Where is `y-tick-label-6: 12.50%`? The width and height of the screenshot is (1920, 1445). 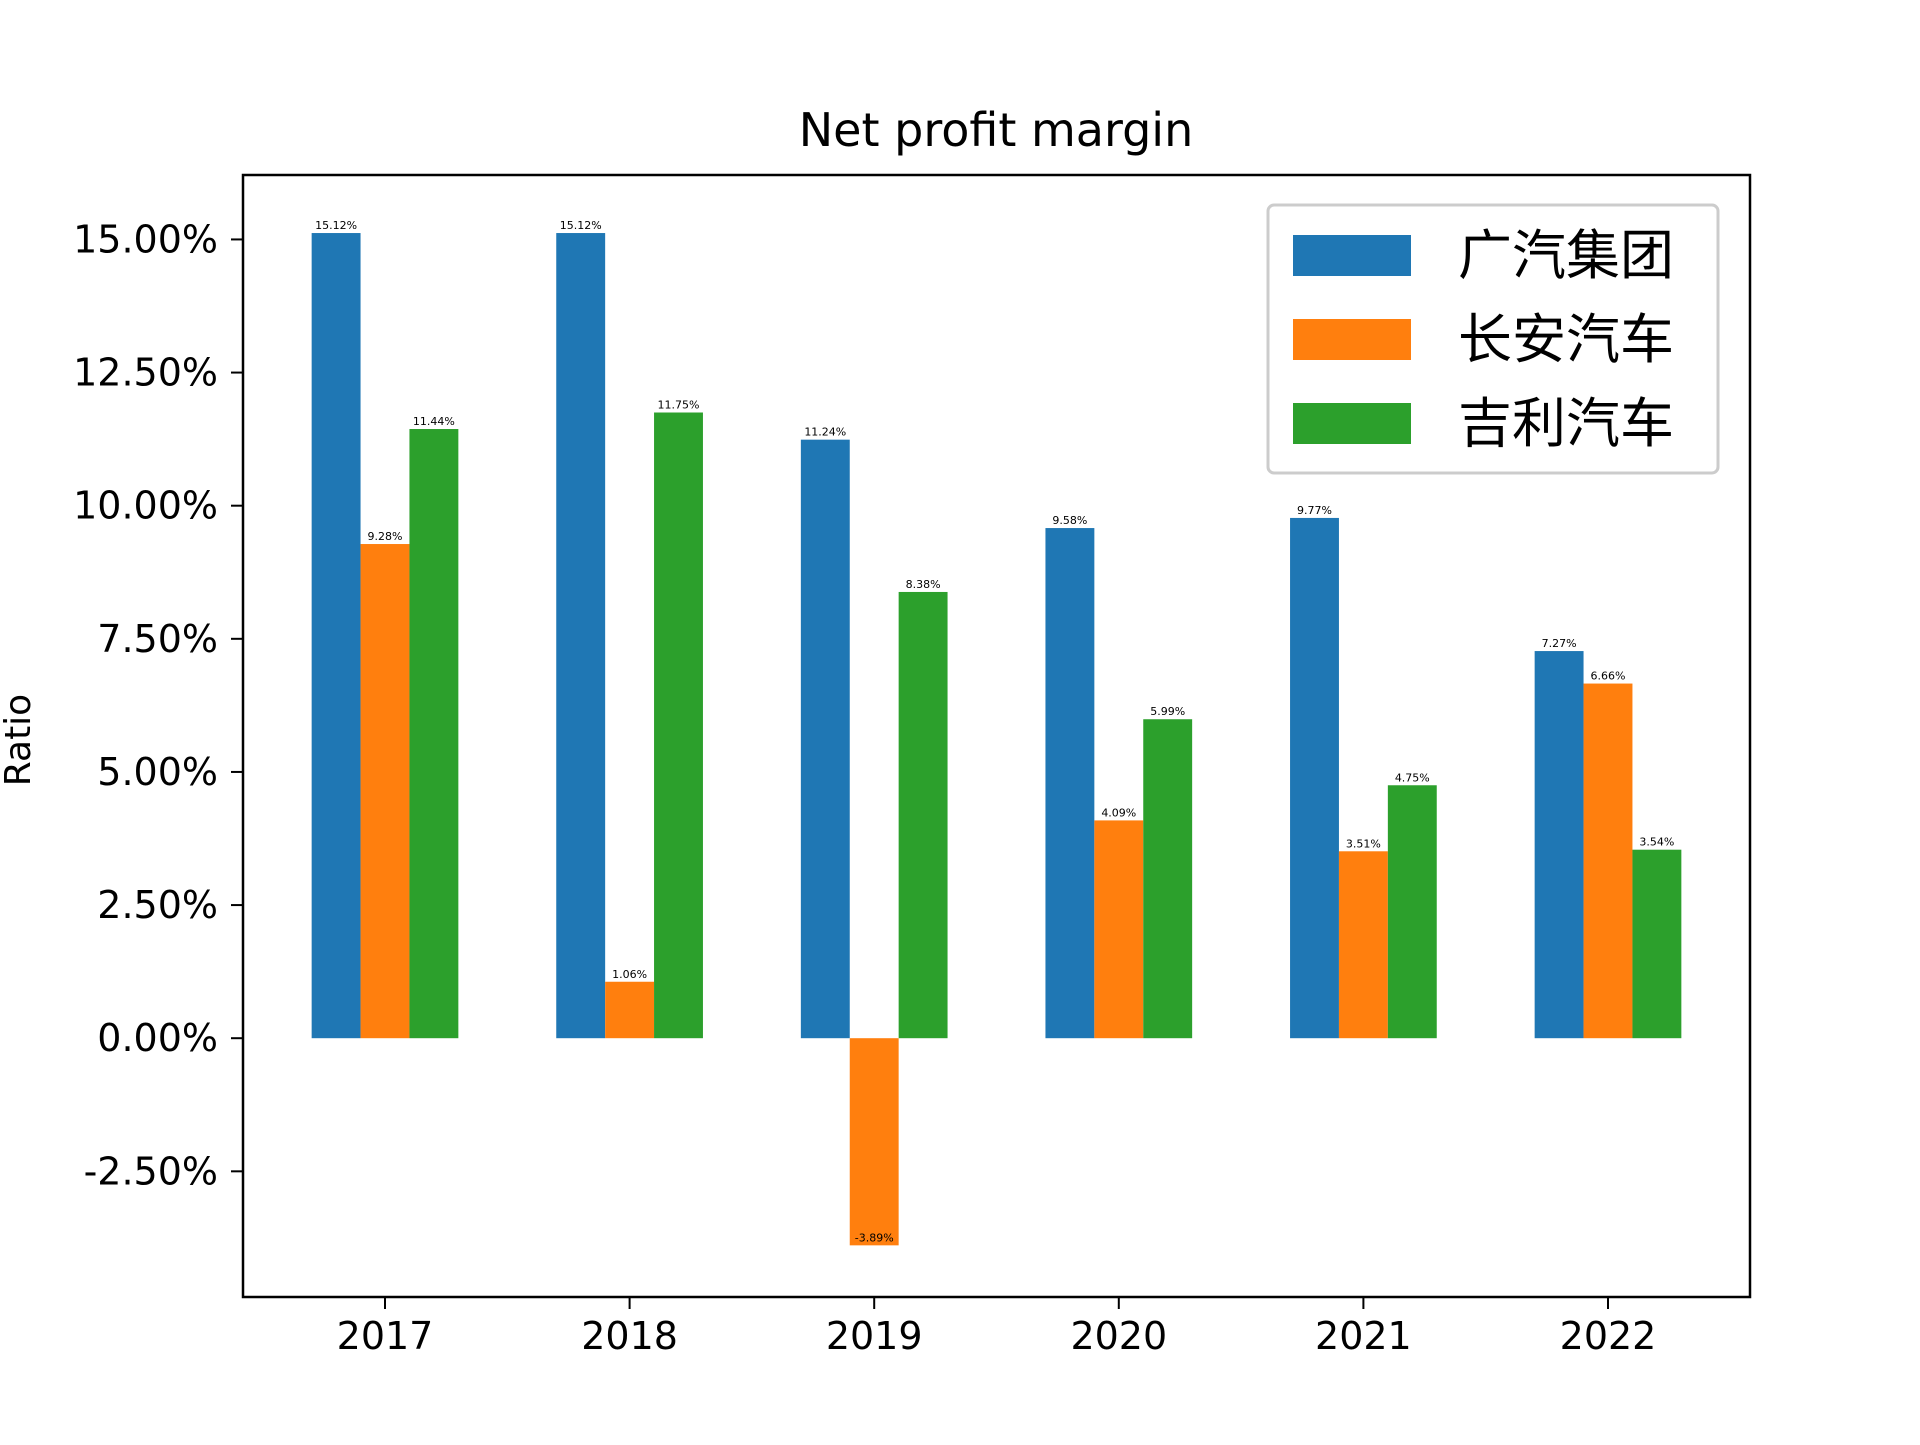 y-tick-label-6: 12.50% is located at coordinates (145, 373).